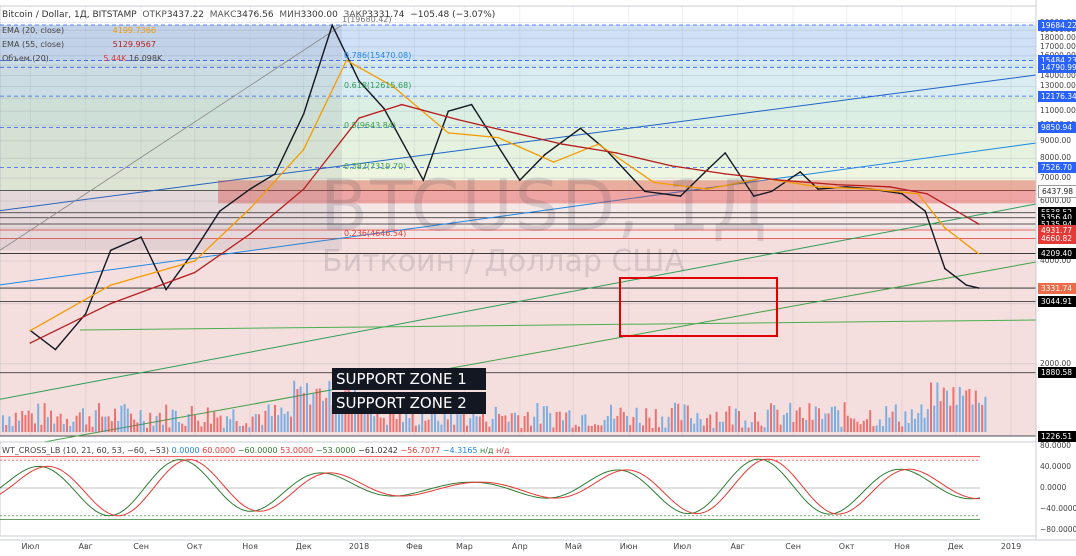 The image size is (1076, 556). What do you see at coordinates (1058, 508) in the screenshot?
I see `osc-tick-3: −40.0000` at bounding box center [1058, 508].